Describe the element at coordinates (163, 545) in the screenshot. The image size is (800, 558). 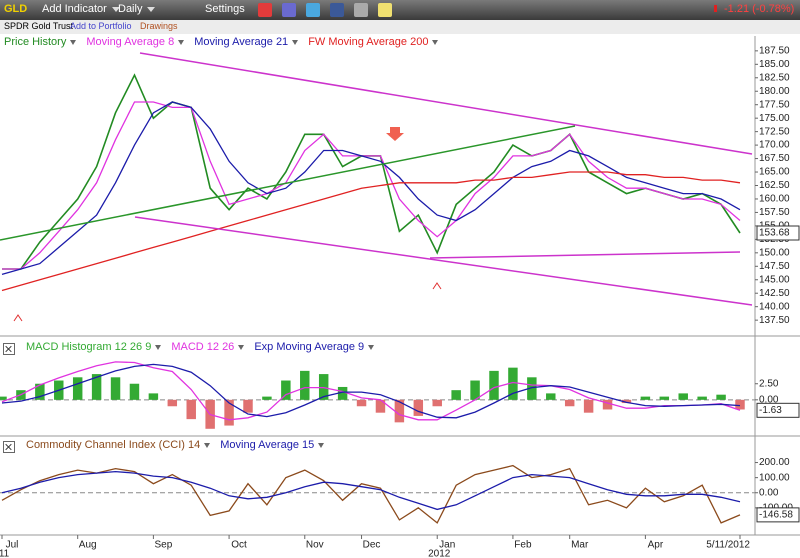
I see `x-tick-label: Sep` at that location.